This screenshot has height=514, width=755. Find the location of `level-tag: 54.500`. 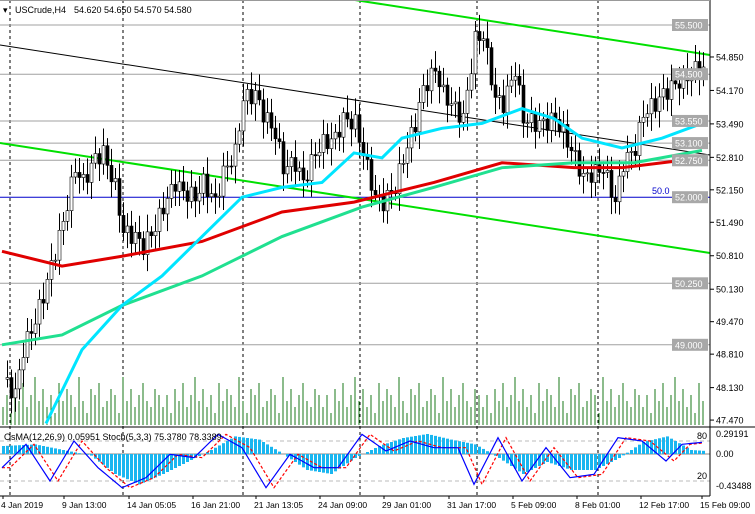

level-tag: 54.500 is located at coordinates (689, 75).